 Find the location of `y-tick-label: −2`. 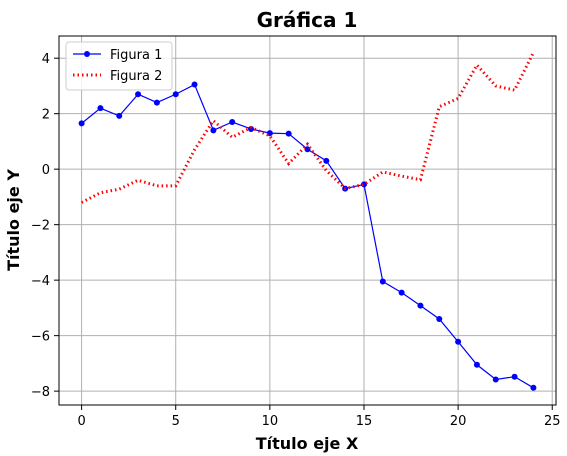

y-tick-label: −2 is located at coordinates (40, 226).